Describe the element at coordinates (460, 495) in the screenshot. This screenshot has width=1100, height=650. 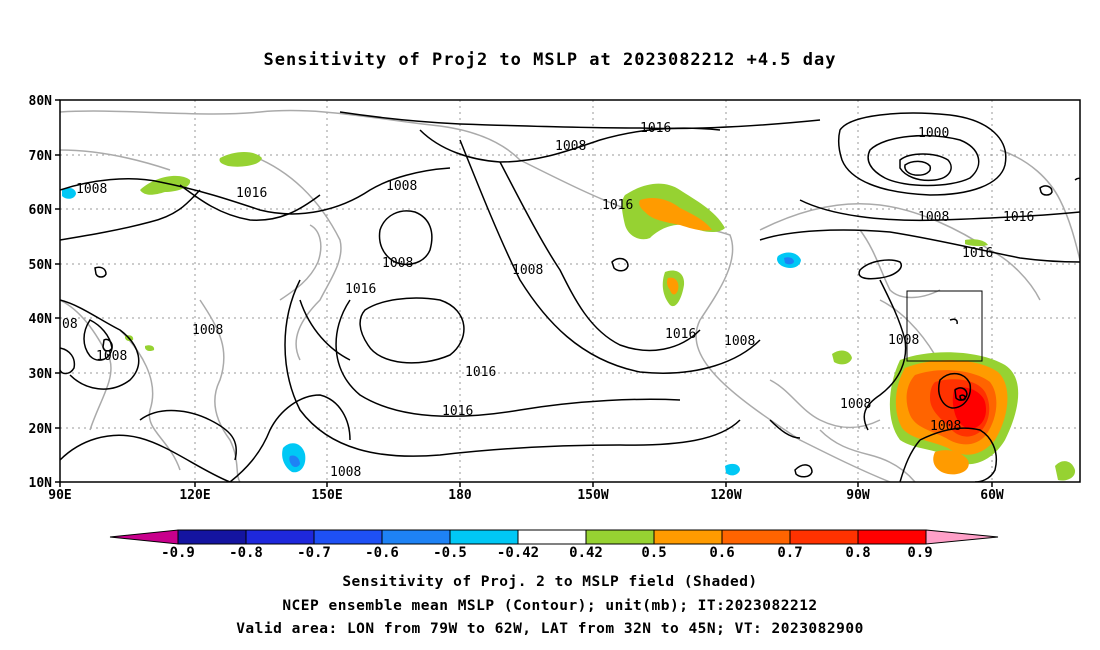
I see `lon-label: 180` at that location.